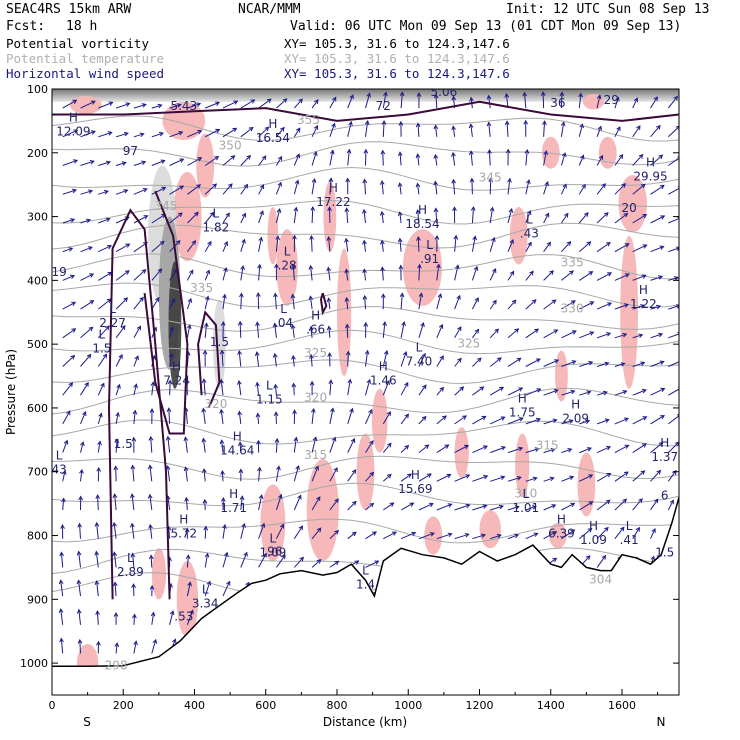 This screenshot has width=740, height=740. I want to click on pv-contour, so click(166, 312).